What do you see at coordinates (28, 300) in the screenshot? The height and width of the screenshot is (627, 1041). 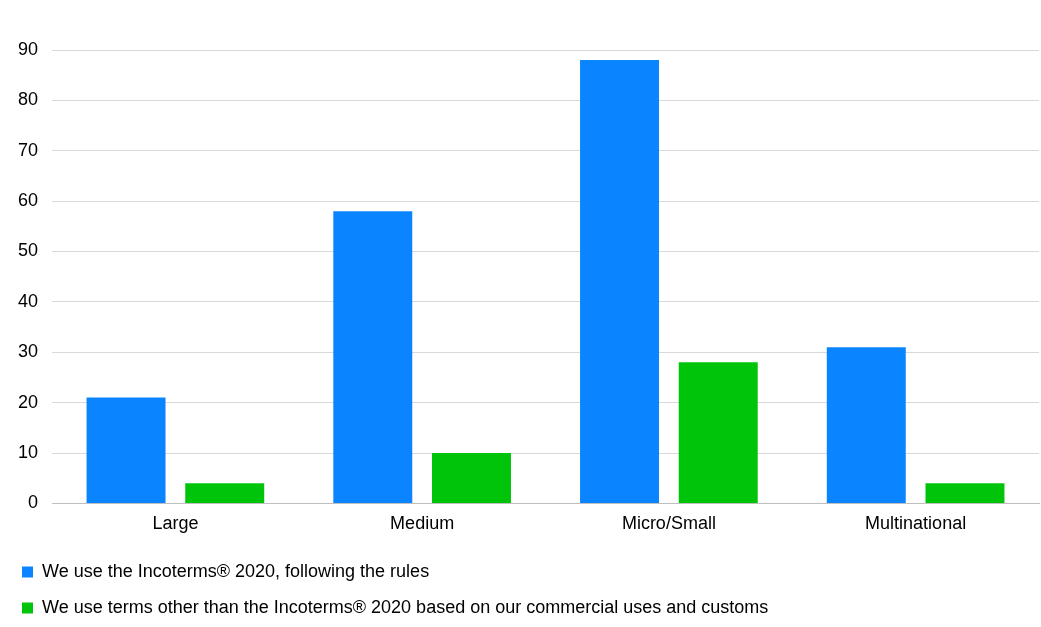 I see `y-tick-label: 40` at bounding box center [28, 300].